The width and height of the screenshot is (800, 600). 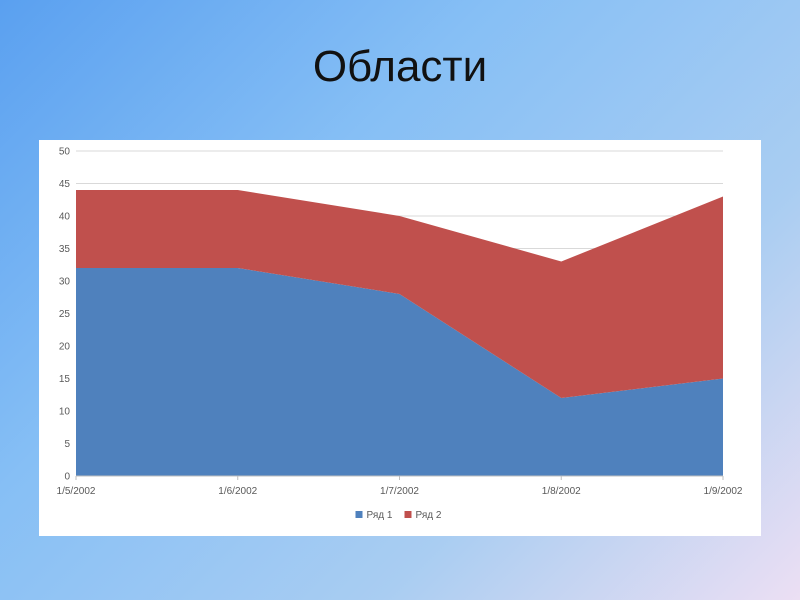 What do you see at coordinates (398, 515) in the screenshot?
I see `legend: Ряд 1 Ряд 2` at bounding box center [398, 515].